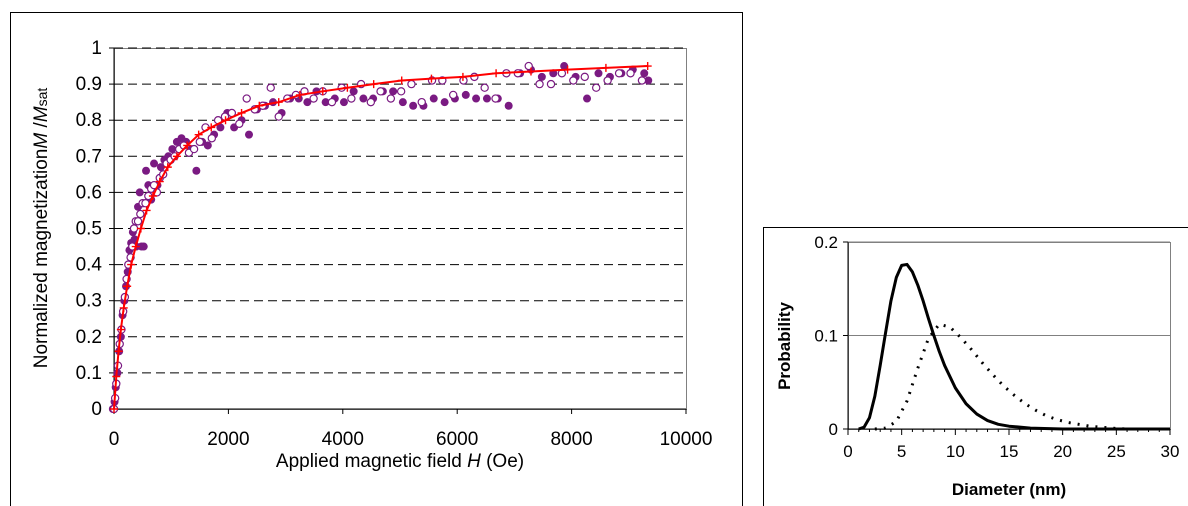  Describe the element at coordinates (89, 156) in the screenshot. I see `y-tick-label: 0.7` at that location.